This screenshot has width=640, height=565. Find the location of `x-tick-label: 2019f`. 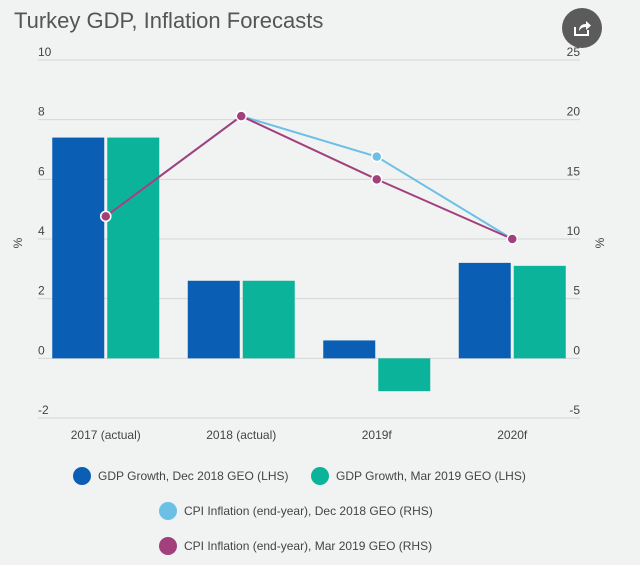

x-tick-label: 2019f is located at coordinates (377, 435).